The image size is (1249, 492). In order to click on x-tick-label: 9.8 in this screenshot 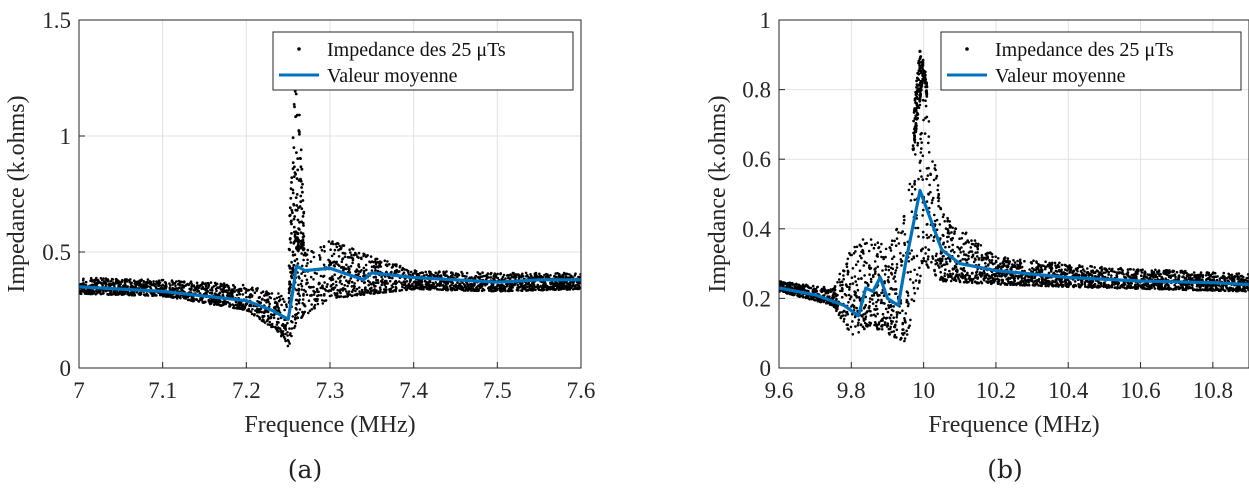, I will do `click(851, 390)`.